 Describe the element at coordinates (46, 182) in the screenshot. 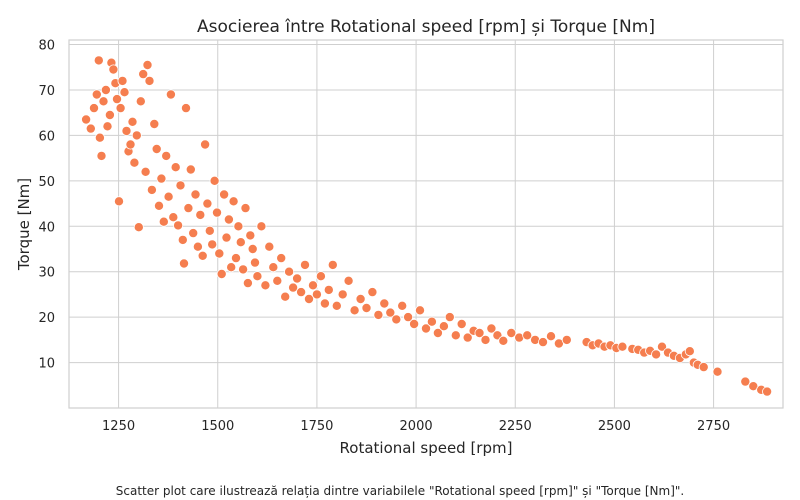

I see `y-tick-label: 50` at that location.